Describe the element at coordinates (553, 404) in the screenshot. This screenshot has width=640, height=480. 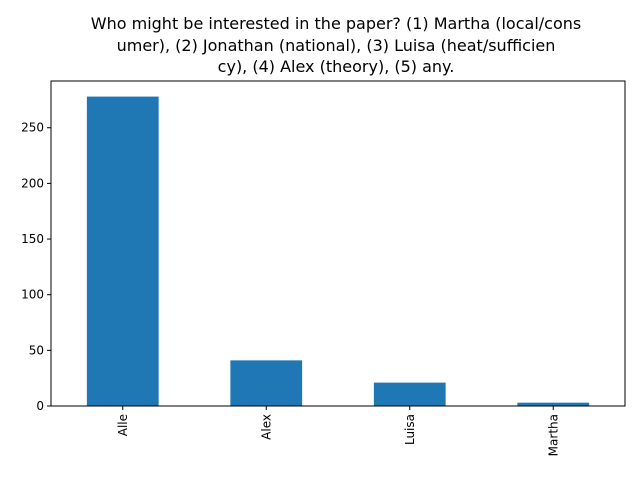
I see `bar-martha` at that location.